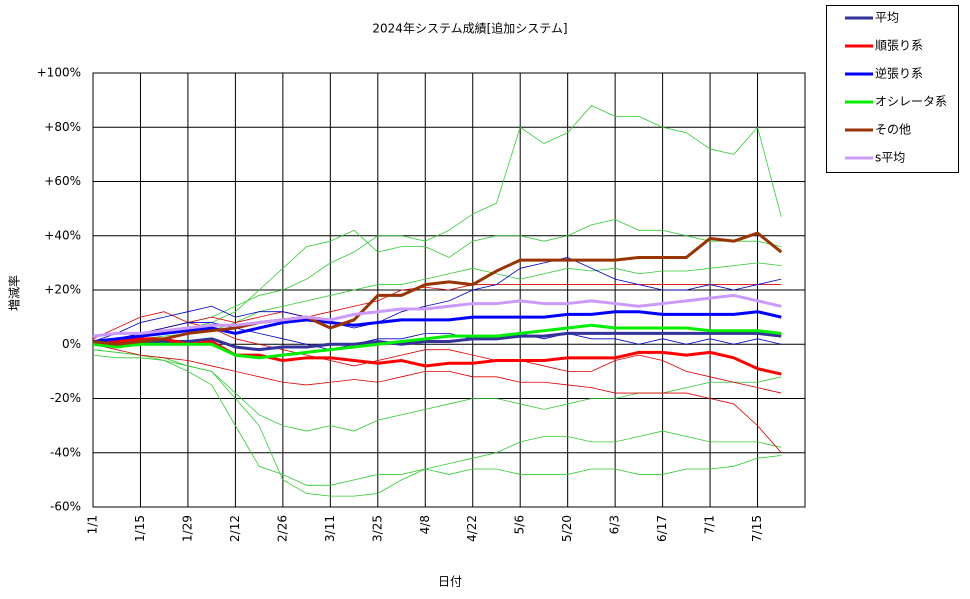 The height and width of the screenshot is (599, 970). Describe the element at coordinates (615, 524) in the screenshot. I see `x-tick-label: 6/3` at that location.